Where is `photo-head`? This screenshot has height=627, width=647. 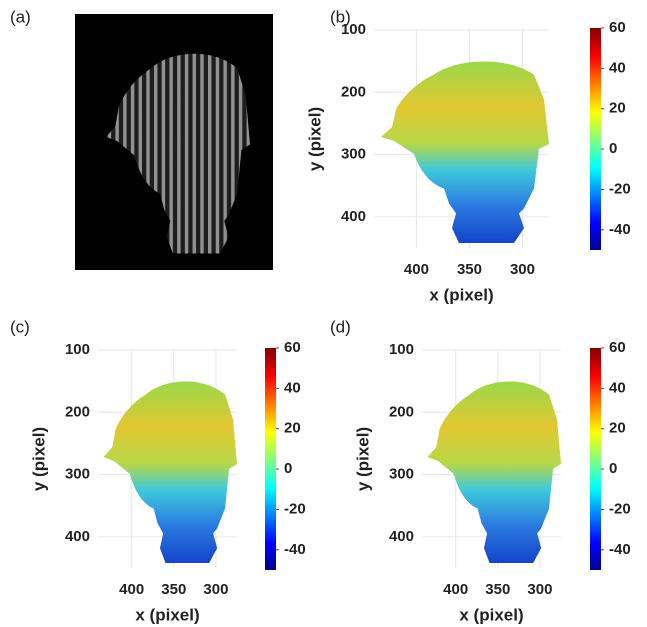 photo-head is located at coordinates (178, 153).